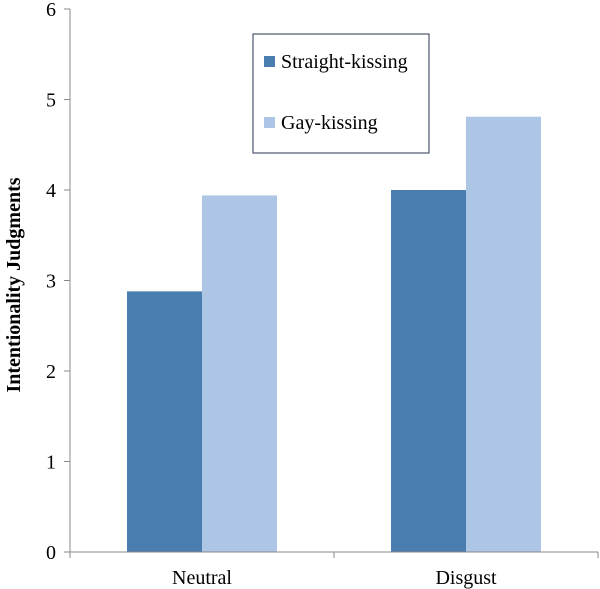 This screenshot has width=600, height=589. I want to click on bar-gay-kissing-neutral, so click(239, 373).